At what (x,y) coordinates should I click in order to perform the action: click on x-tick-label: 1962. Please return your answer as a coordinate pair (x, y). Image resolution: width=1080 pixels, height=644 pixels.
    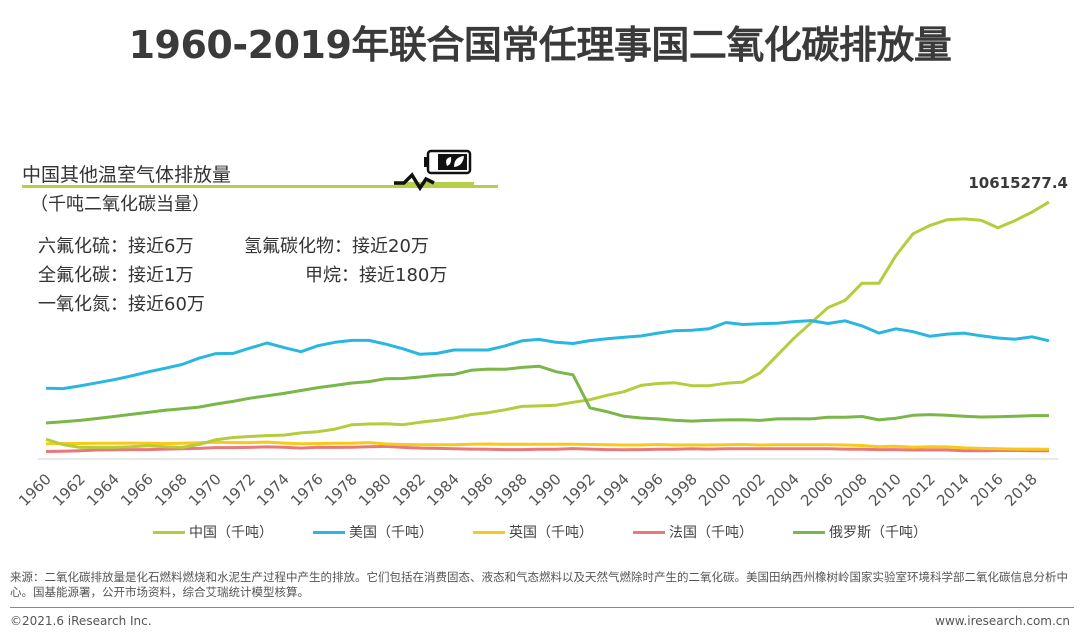
    Looking at the image, I should click on (69, 490).